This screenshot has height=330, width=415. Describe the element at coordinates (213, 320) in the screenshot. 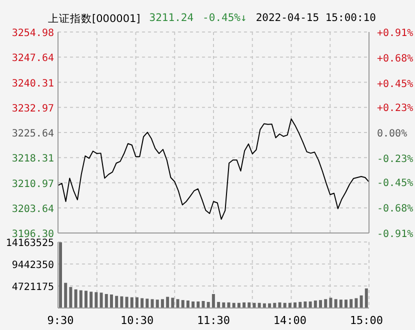

I see `x-tick-label: 11:30` at that location.